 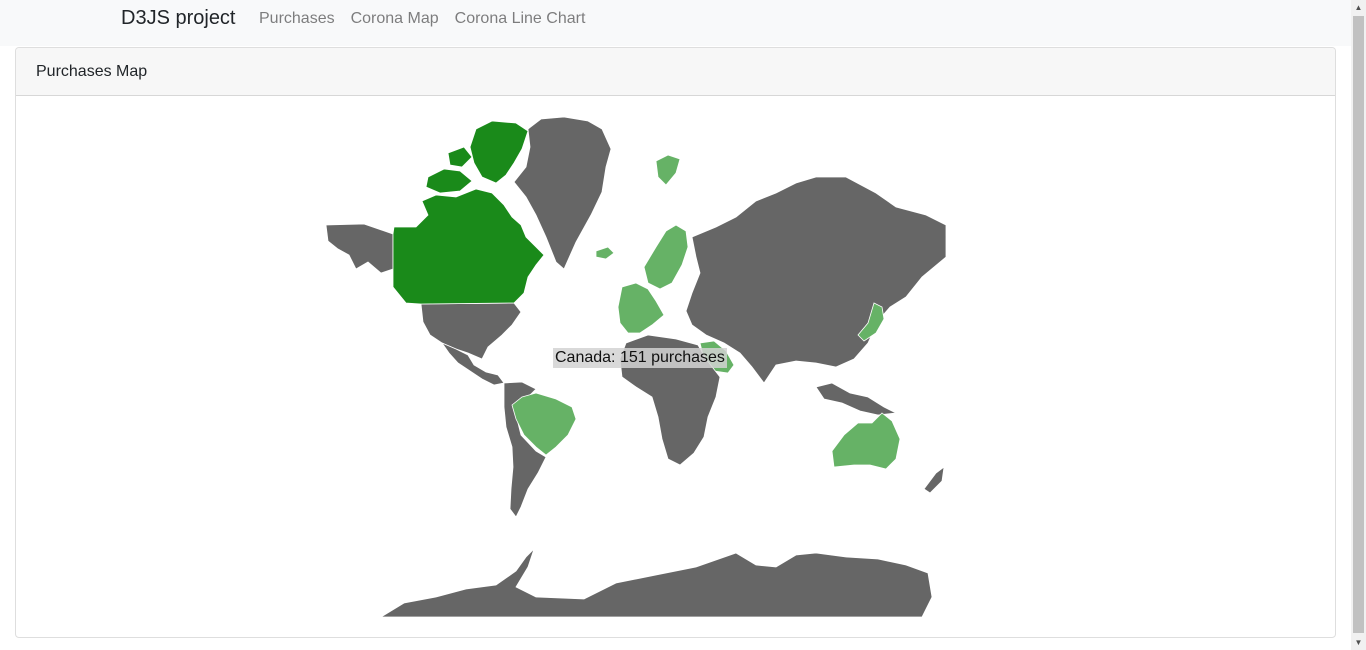 I want to click on region-greenland, so click(x=562, y=193).